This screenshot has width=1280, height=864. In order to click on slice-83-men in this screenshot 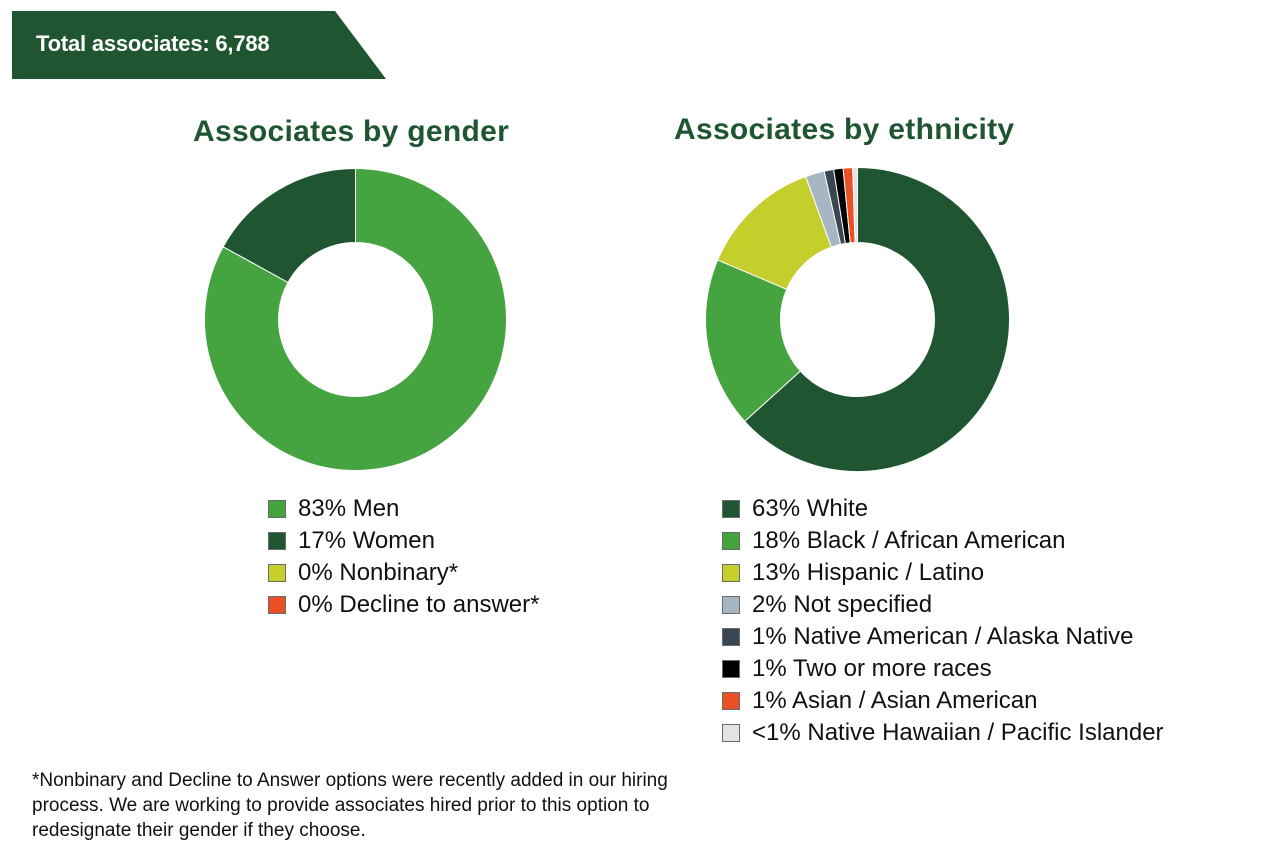, I will do `click(355, 319)`.